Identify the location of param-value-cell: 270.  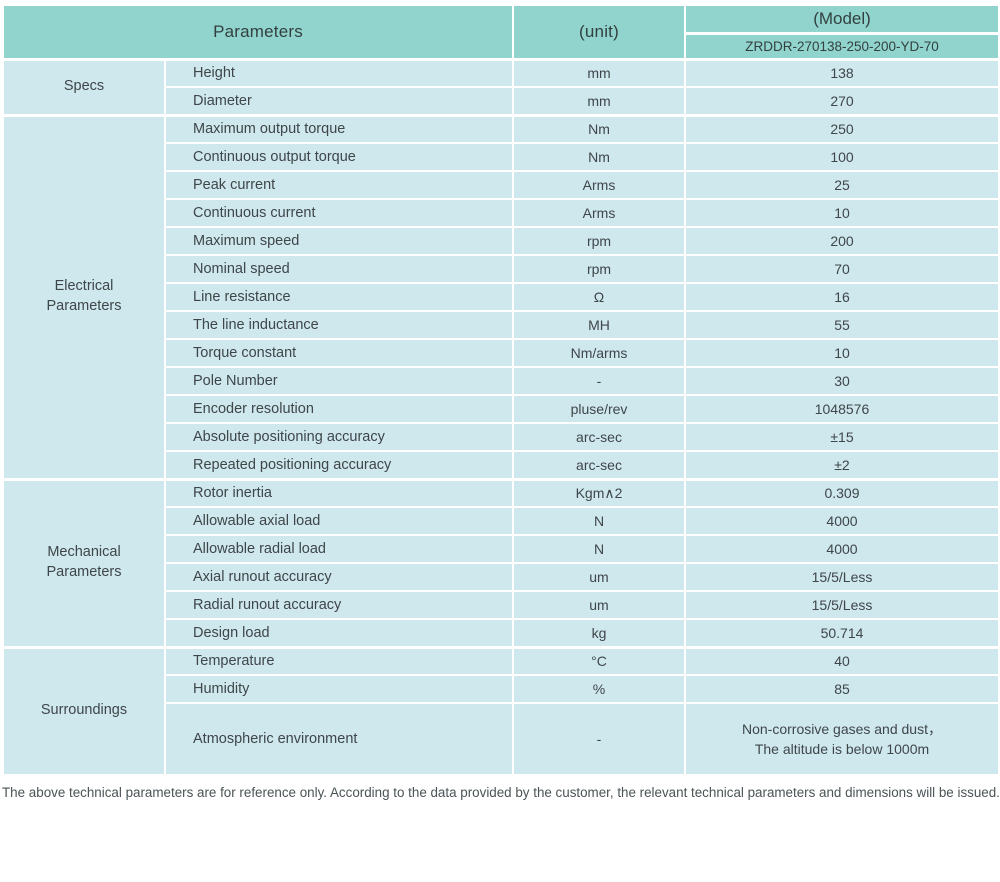
(842, 101).